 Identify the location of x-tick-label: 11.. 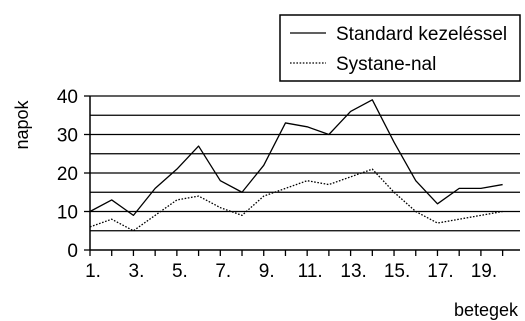
(310, 271).